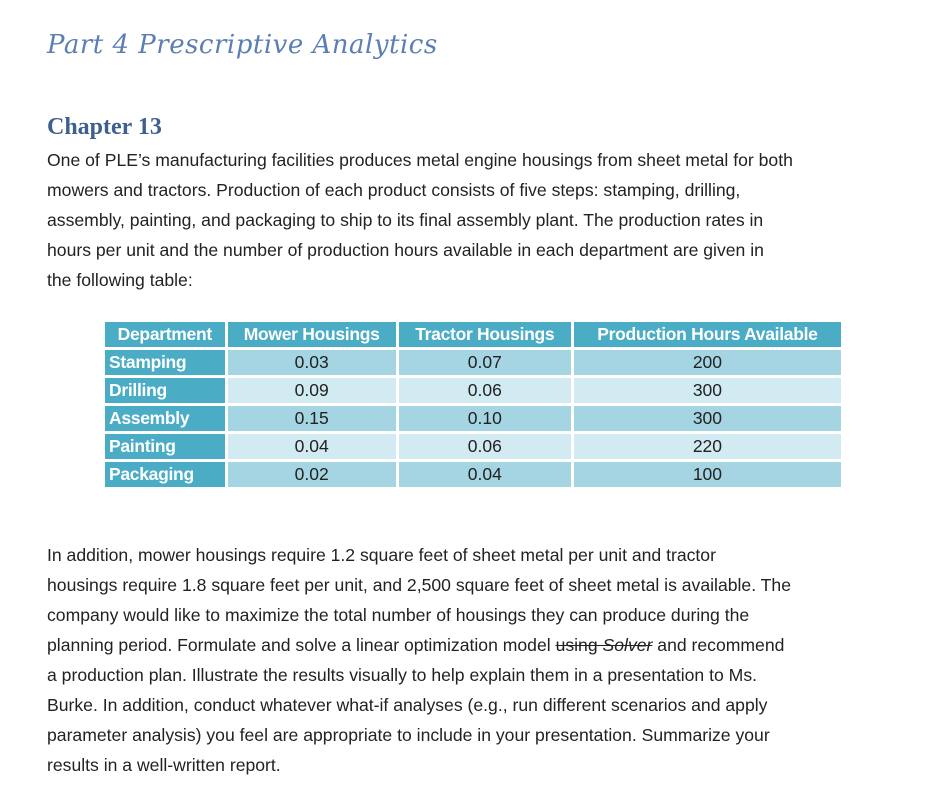 This screenshot has width=925, height=807. I want to click on department-cell: Packaging, so click(165, 474).